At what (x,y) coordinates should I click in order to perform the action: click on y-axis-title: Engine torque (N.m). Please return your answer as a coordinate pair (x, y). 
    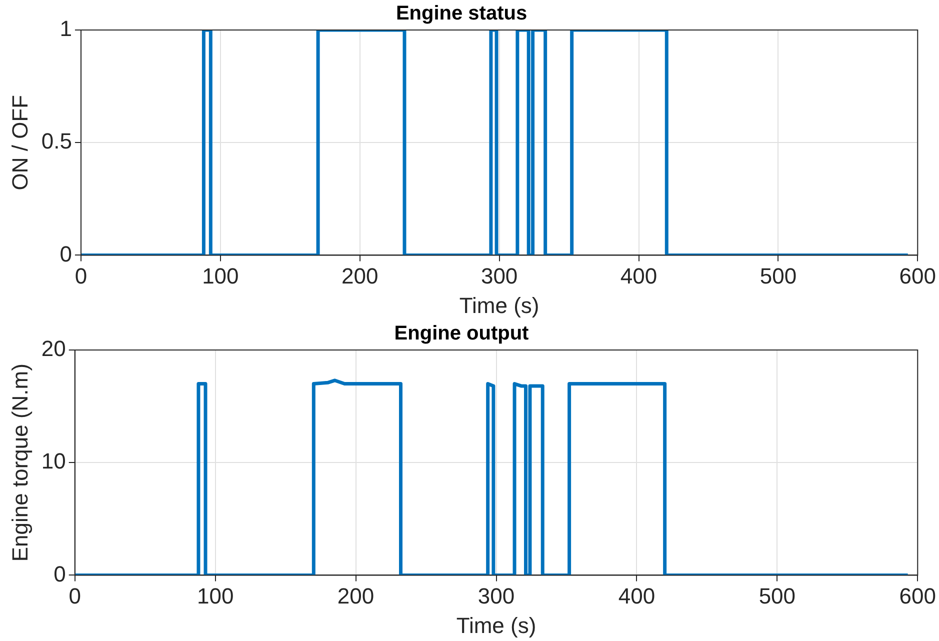
    Looking at the image, I should click on (19, 463).